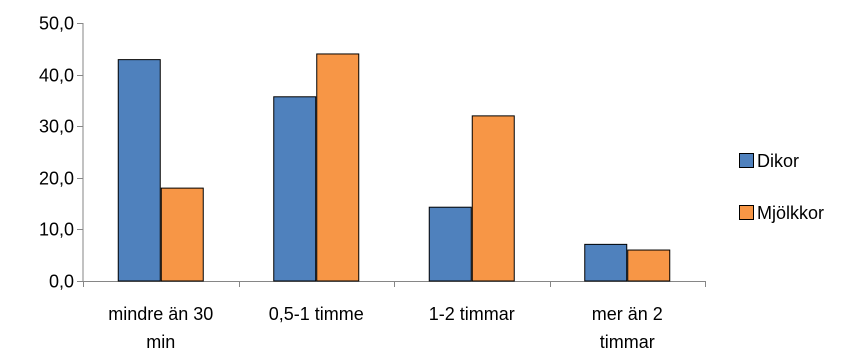 The height and width of the screenshot is (360, 857). What do you see at coordinates (627, 328) in the screenshot?
I see `x-tick-label: mer än 2 timmar` at bounding box center [627, 328].